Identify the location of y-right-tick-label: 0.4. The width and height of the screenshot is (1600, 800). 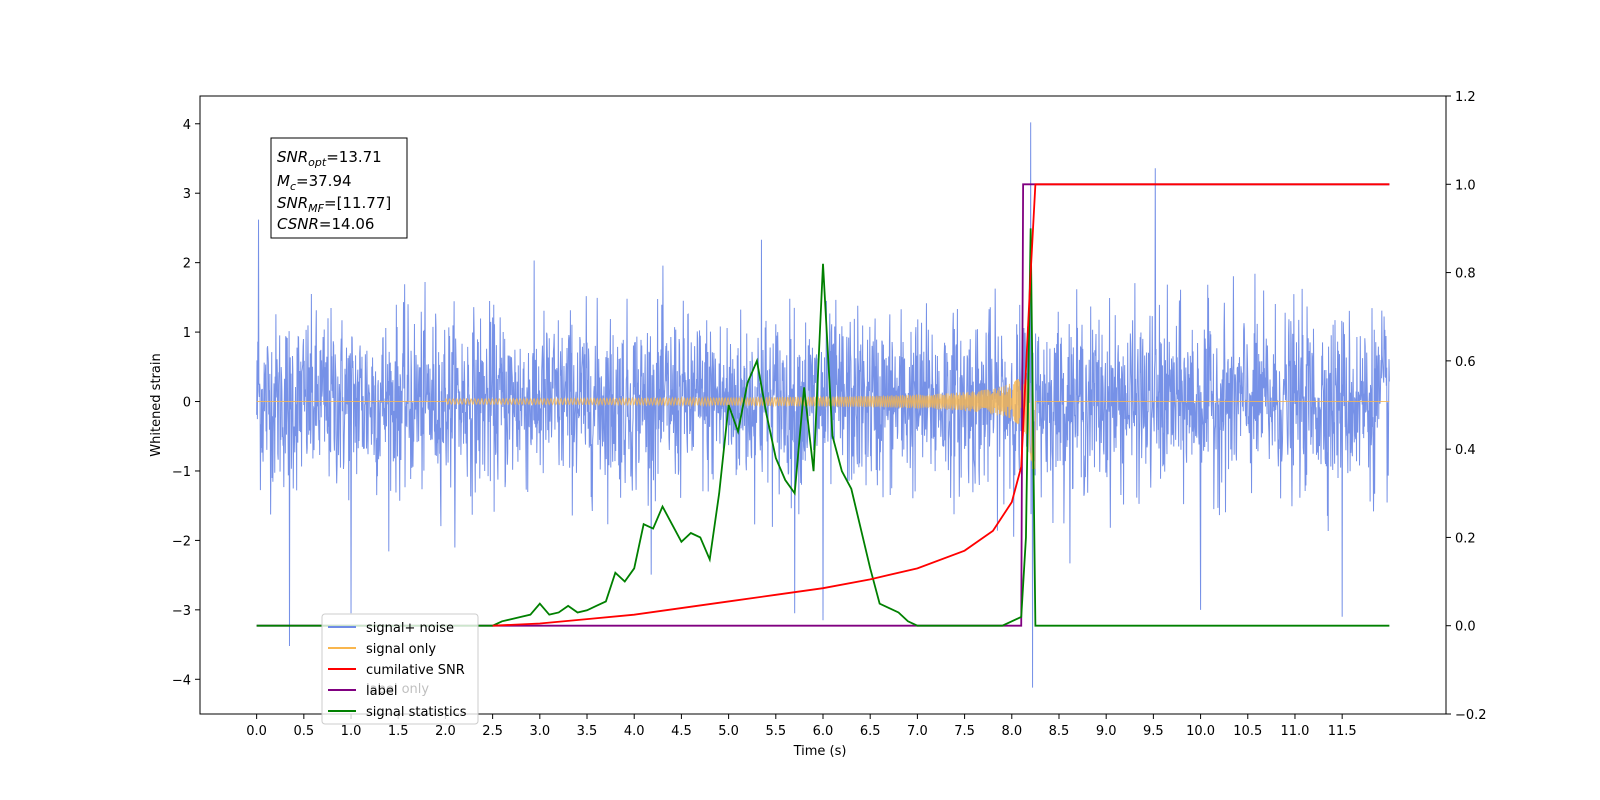
(1465, 450).